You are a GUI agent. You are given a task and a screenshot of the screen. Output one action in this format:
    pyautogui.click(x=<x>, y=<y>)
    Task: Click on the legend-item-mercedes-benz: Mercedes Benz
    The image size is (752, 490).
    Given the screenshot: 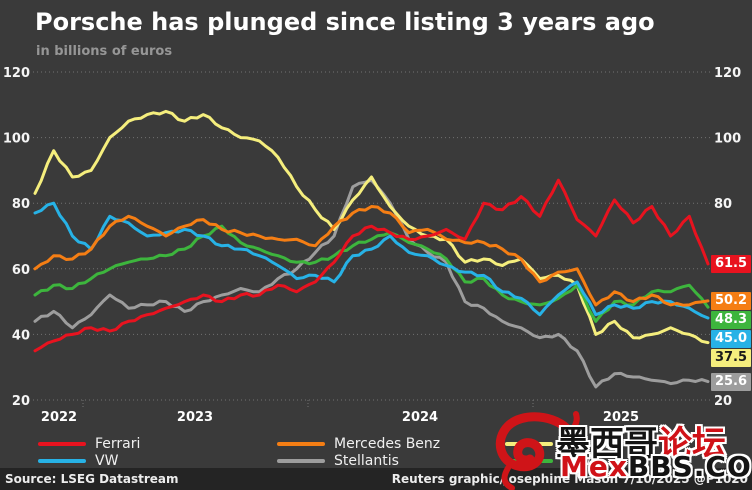 What is the action you would take?
    pyautogui.click(x=359, y=444)
    